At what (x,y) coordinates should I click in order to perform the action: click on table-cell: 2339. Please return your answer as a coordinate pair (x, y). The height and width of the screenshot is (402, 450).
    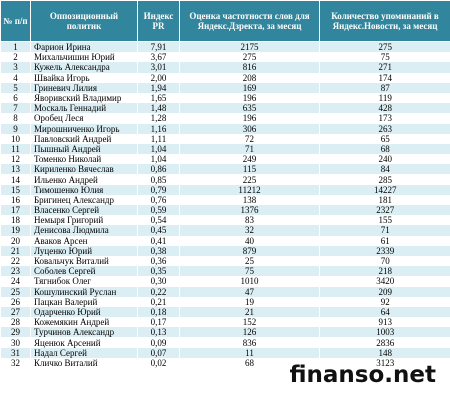
    Looking at the image, I should click on (384, 250).